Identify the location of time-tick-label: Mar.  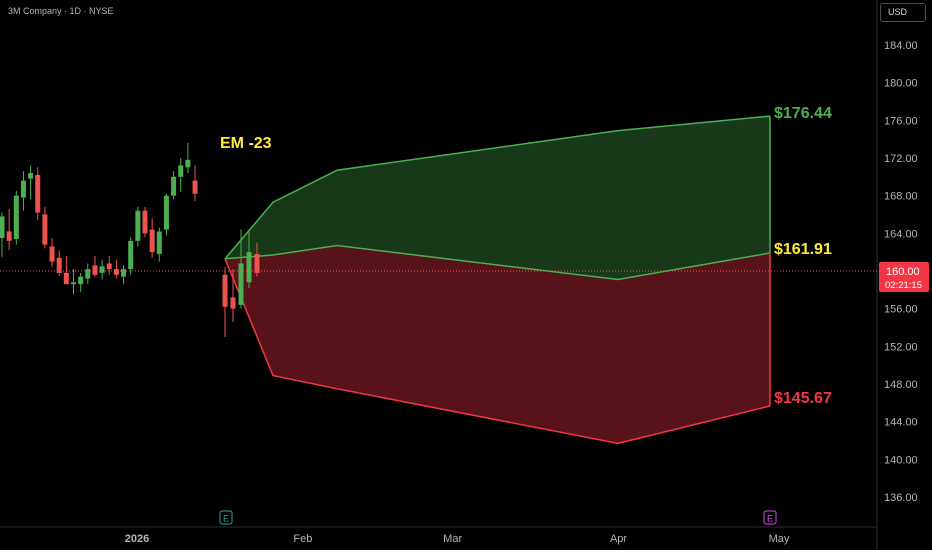
(452, 539).